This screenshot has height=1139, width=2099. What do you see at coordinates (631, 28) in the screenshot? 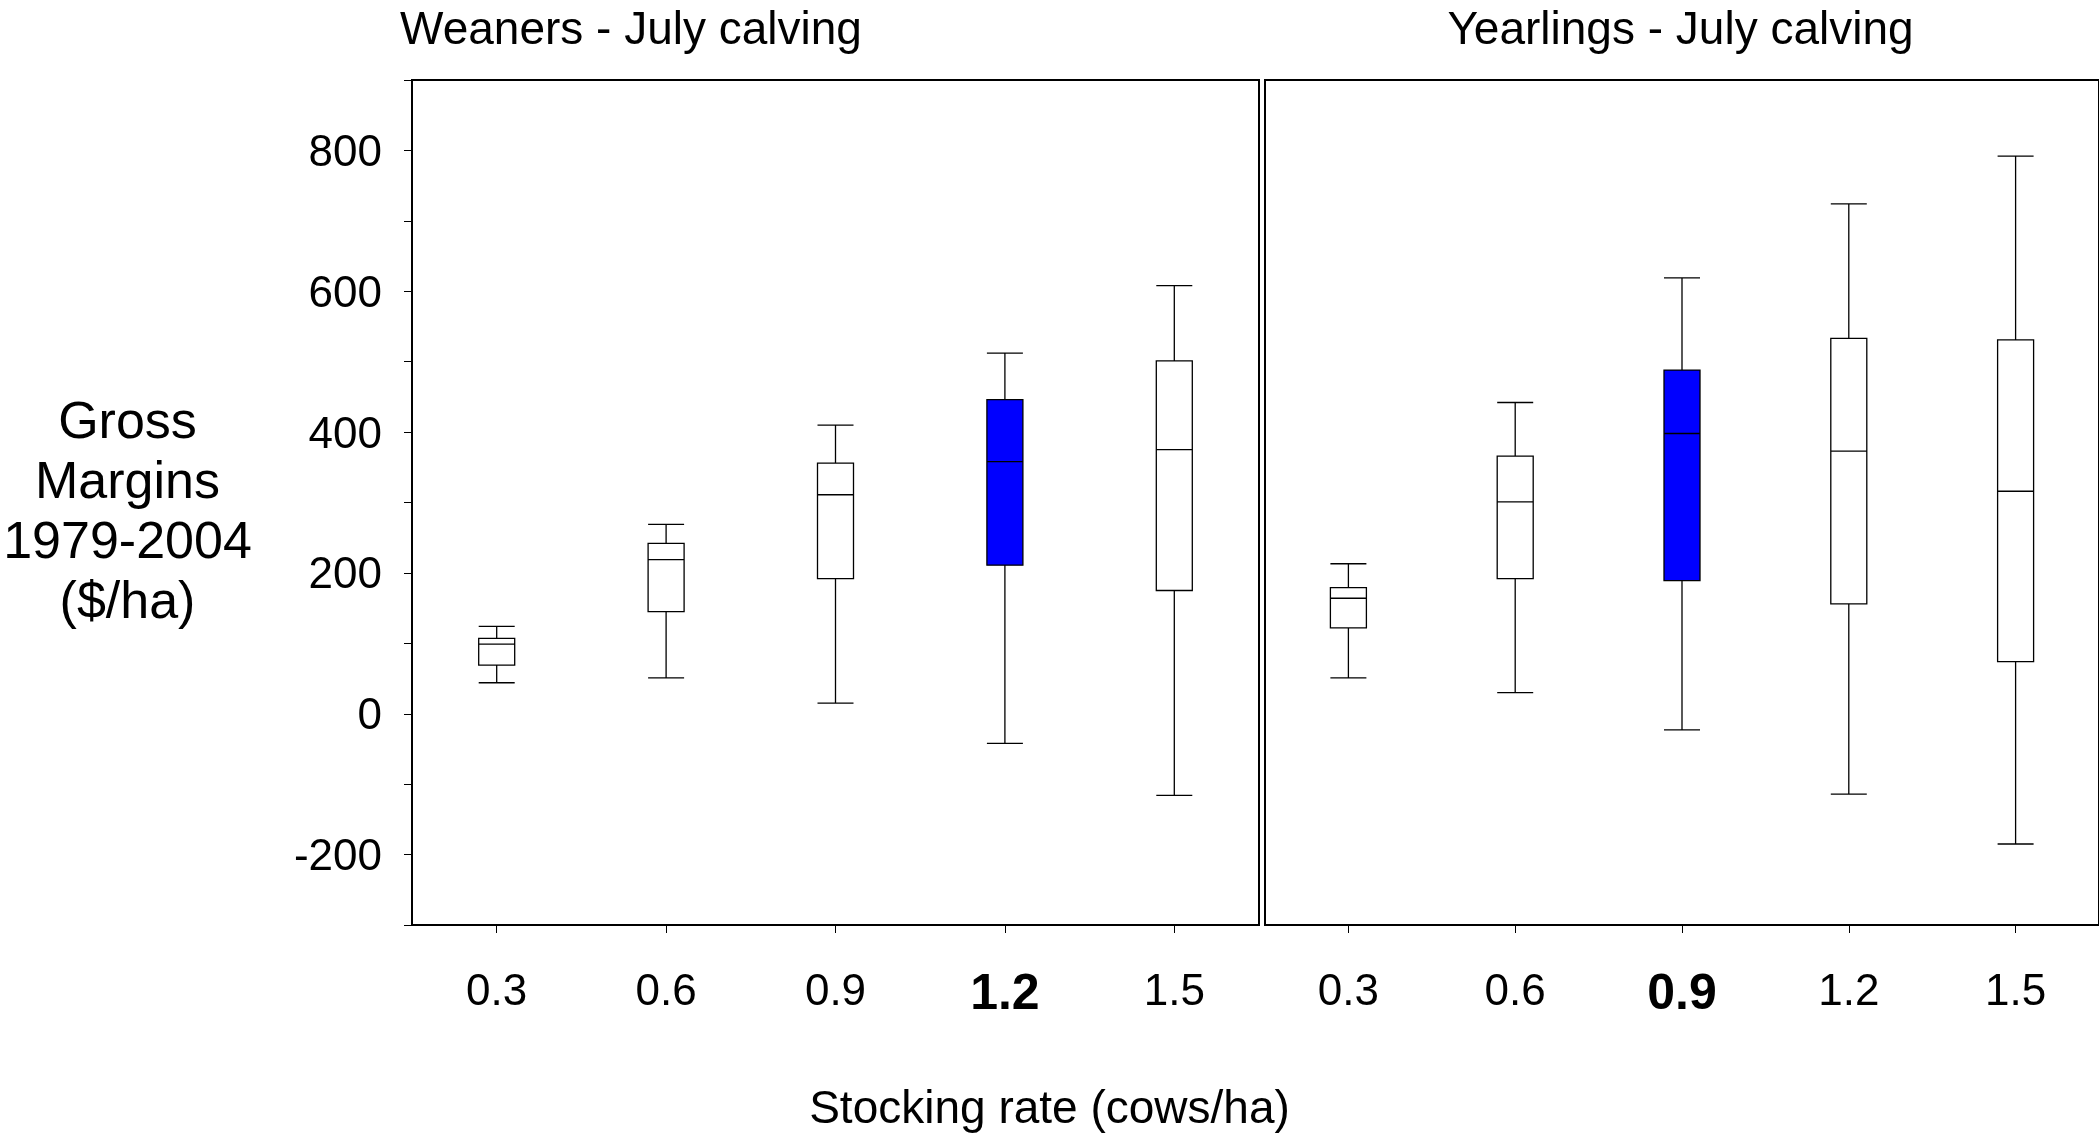
I see `chart-title: Weaners - July calving` at bounding box center [631, 28].